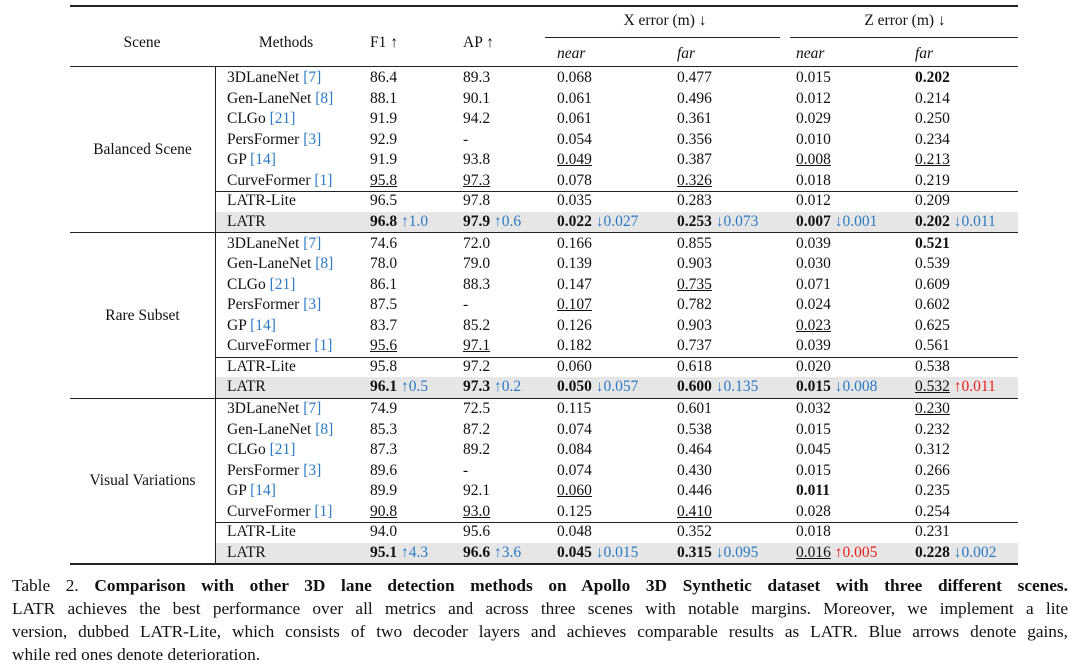 This screenshot has width=1080, height=669. I want to click on value: 0.060, so click(574, 366).